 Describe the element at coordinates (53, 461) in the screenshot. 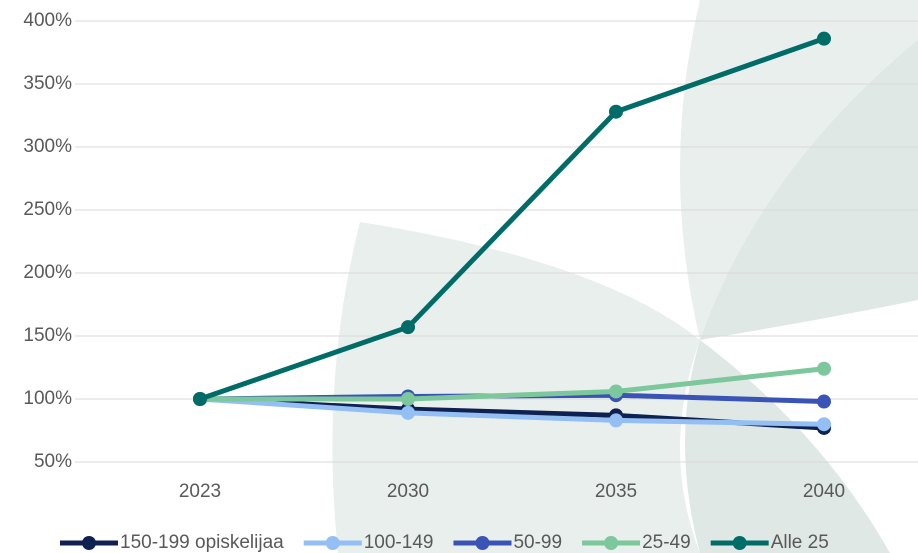

I see `y-tick-label: 50%` at that location.